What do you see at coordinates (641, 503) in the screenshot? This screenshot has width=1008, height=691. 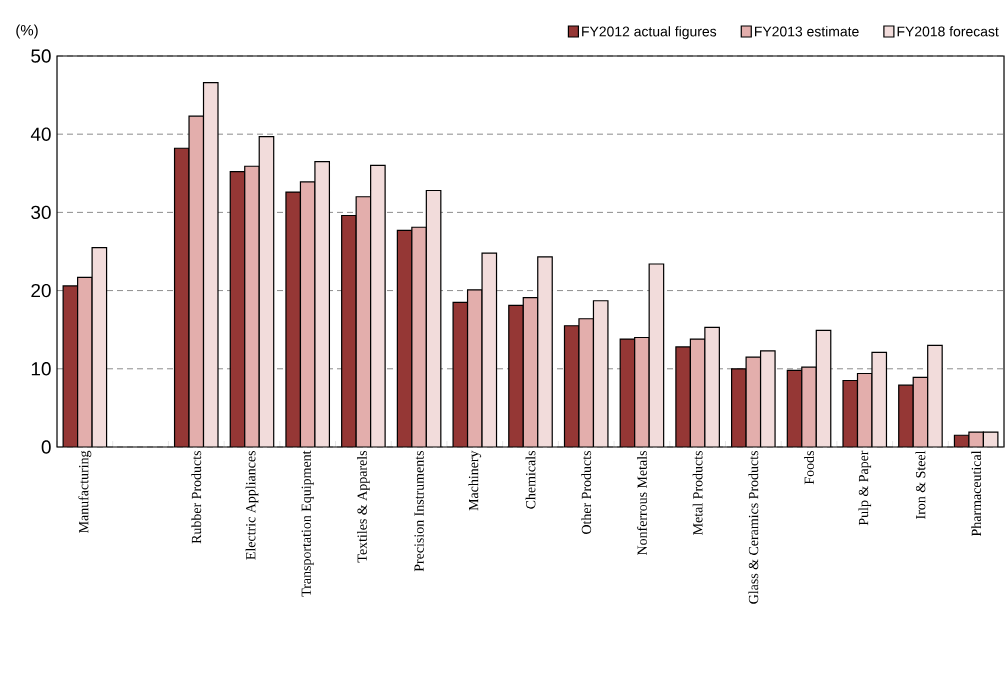 I see `x-tick-label: Nonferrous Metals` at bounding box center [641, 503].